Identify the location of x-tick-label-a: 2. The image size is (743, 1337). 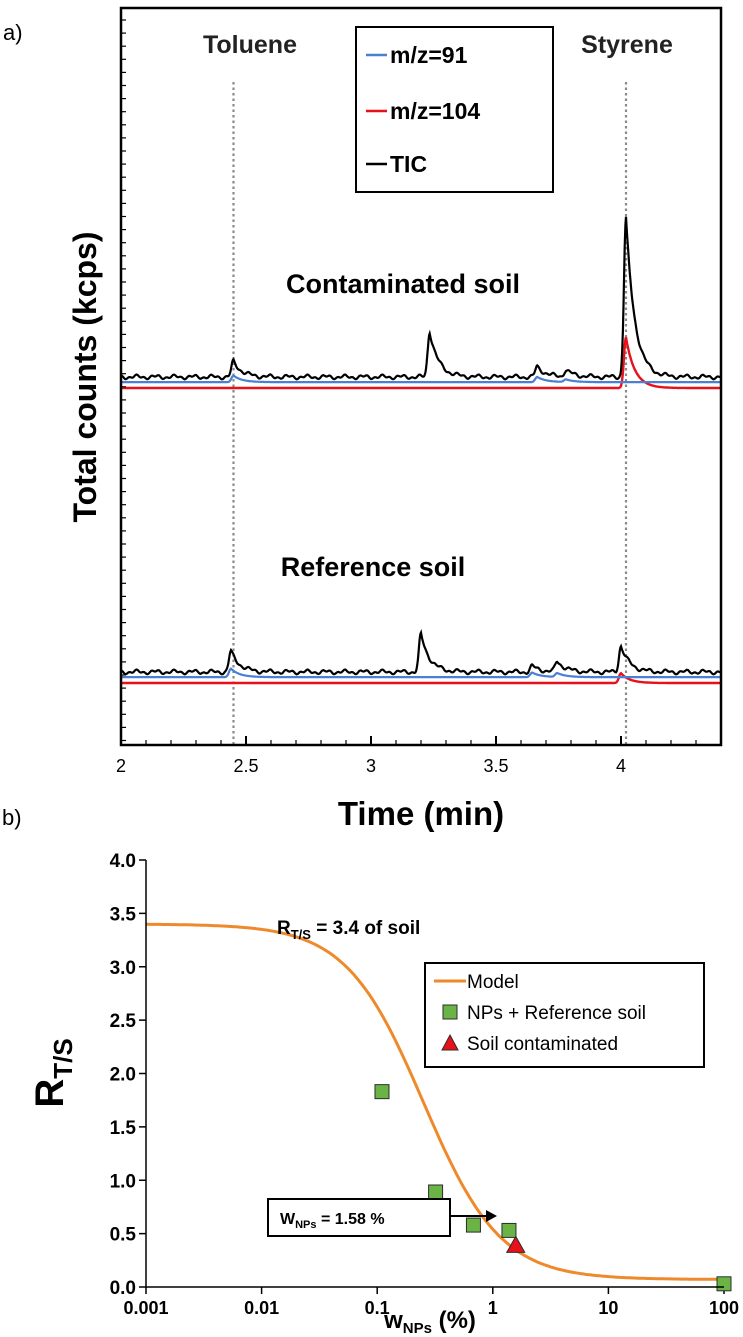
(121, 766).